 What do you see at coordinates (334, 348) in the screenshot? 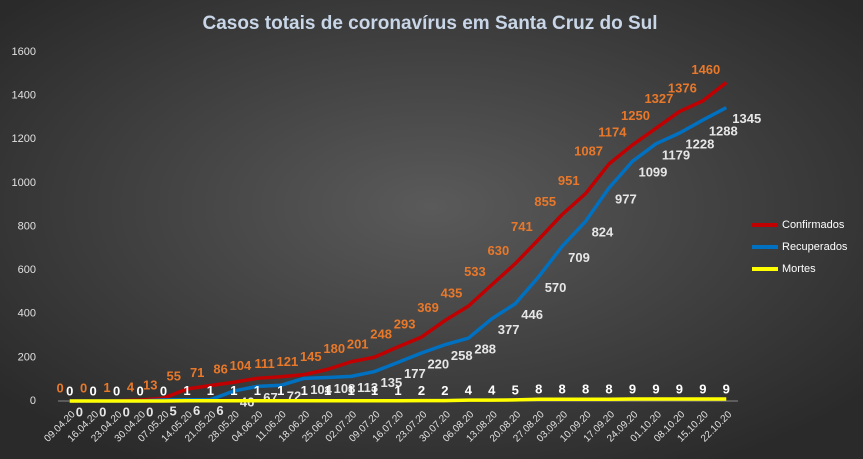
I see `data-label: 180` at bounding box center [334, 348].